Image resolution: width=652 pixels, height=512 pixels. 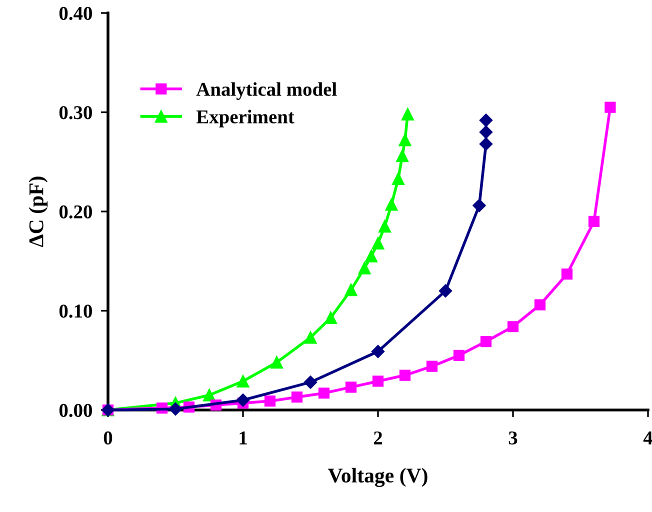 I want to click on y-tick-label: 0.20, so click(x=75, y=212).